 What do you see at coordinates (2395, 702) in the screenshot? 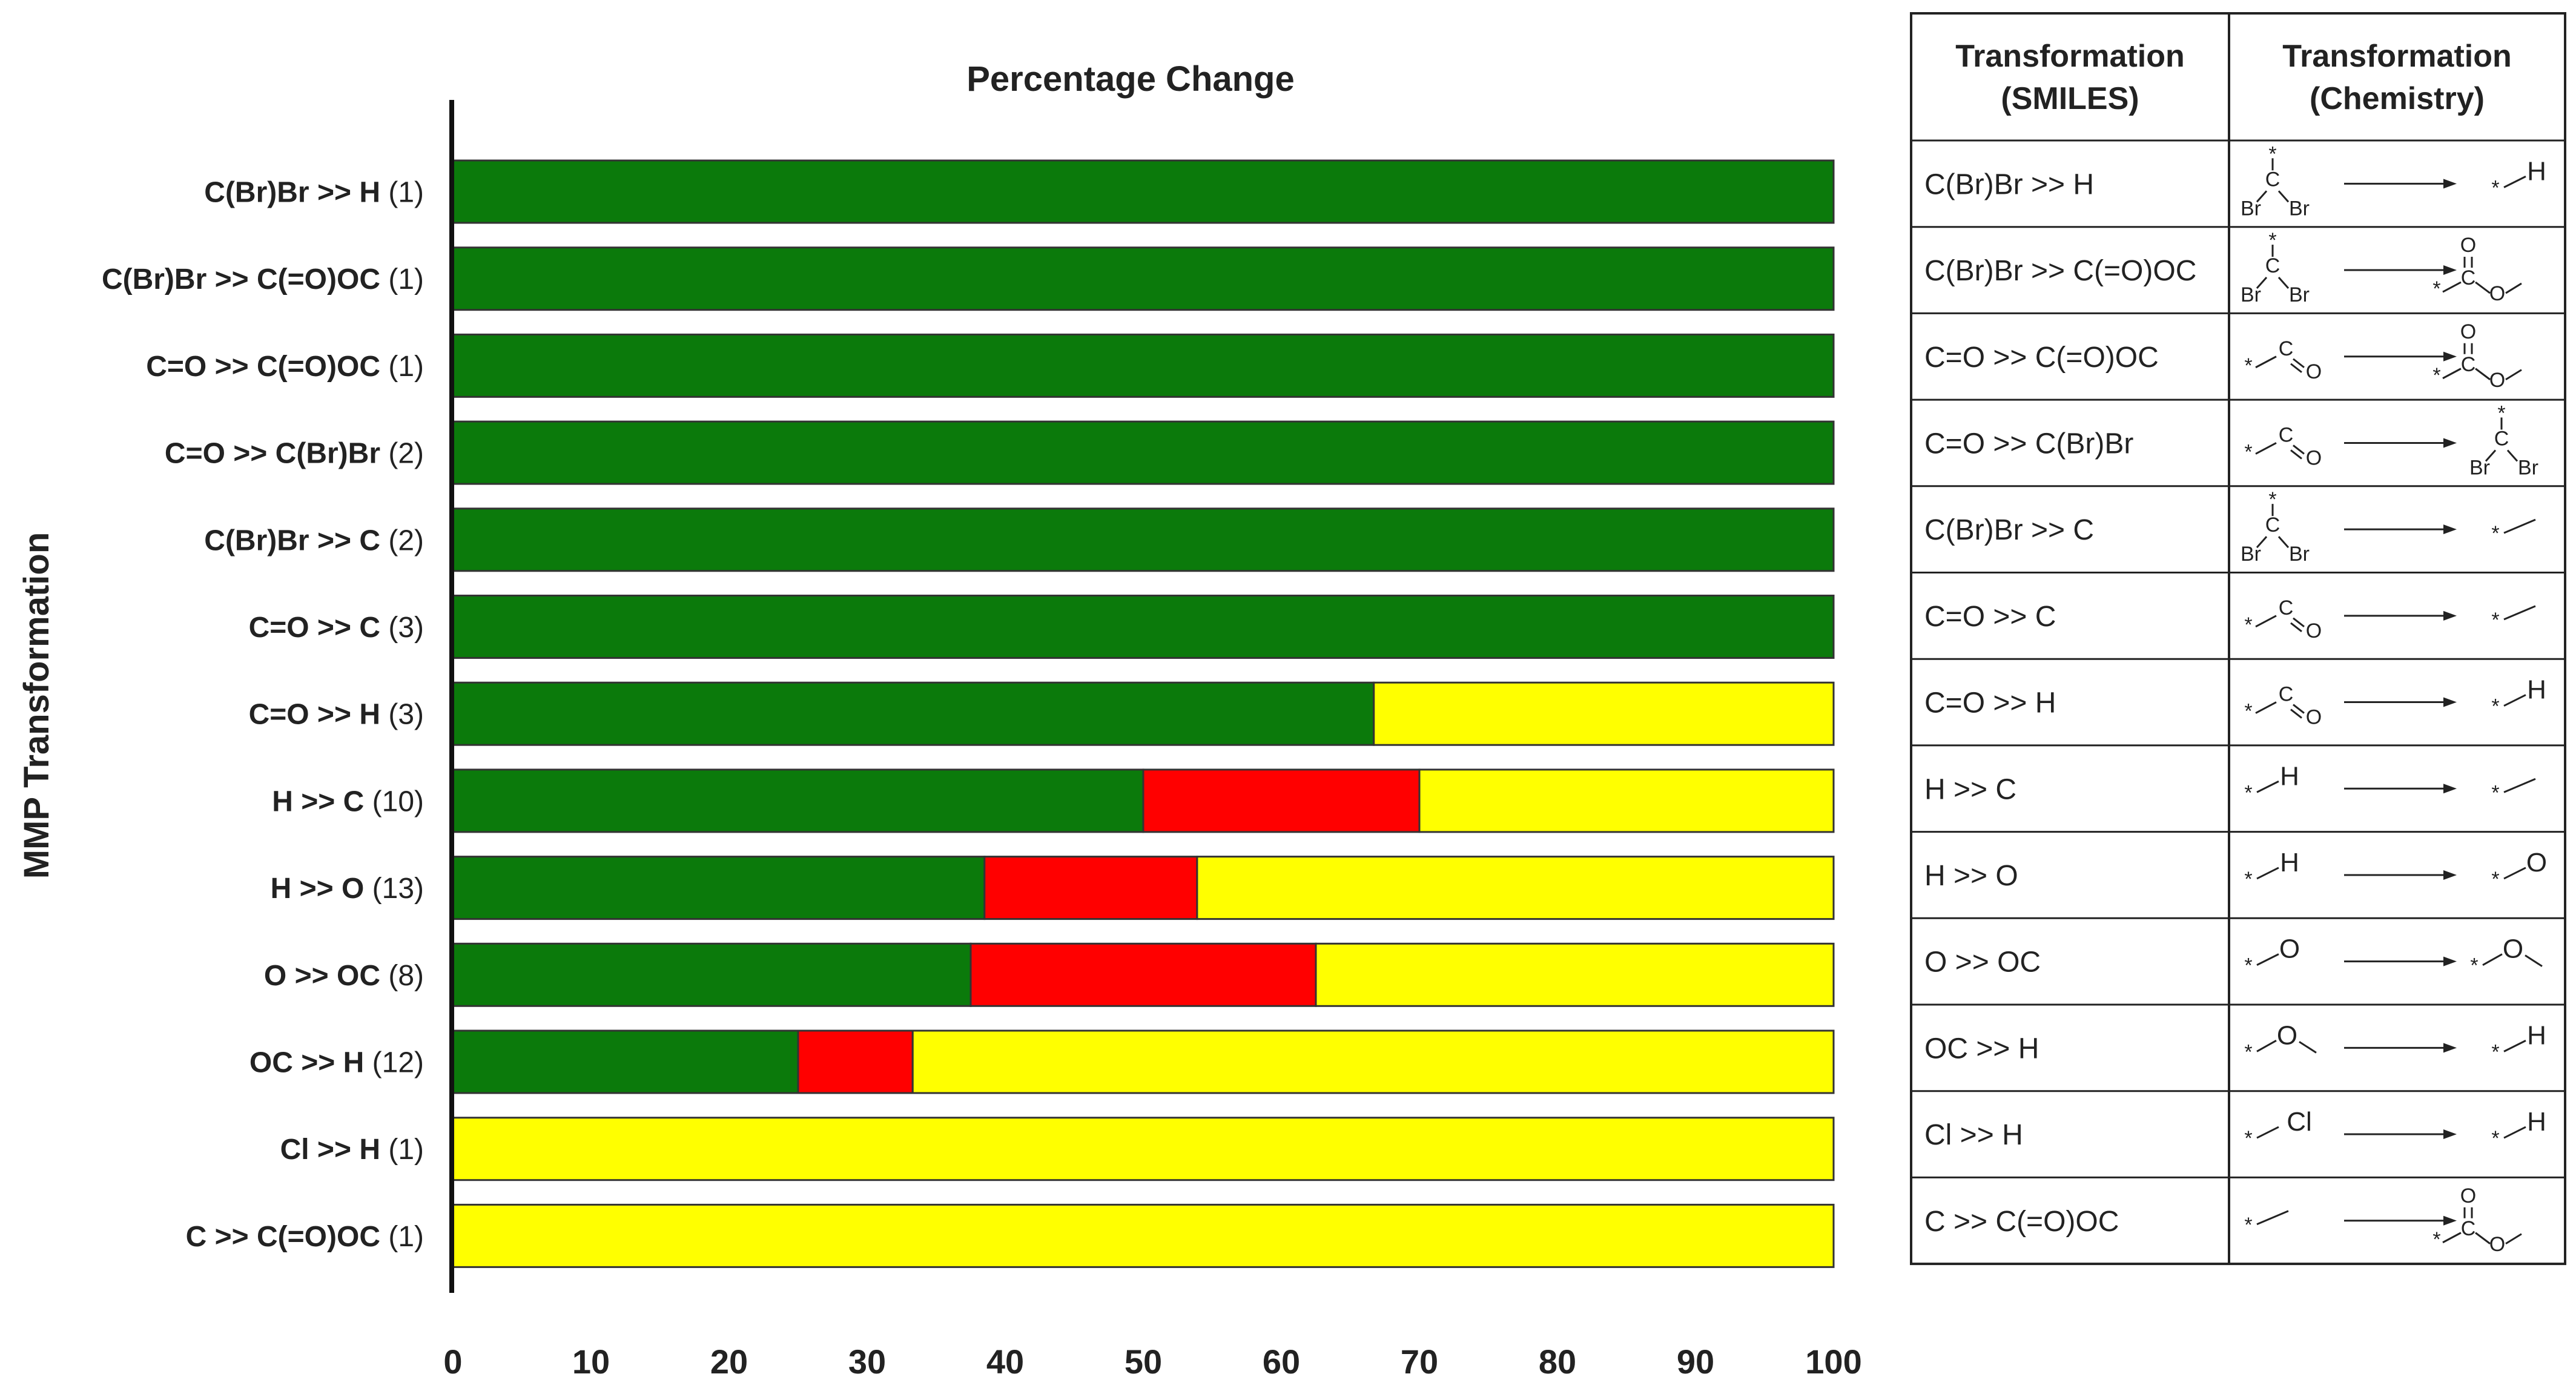
I see `chemistry-structure: * CO * H` at bounding box center [2395, 702].